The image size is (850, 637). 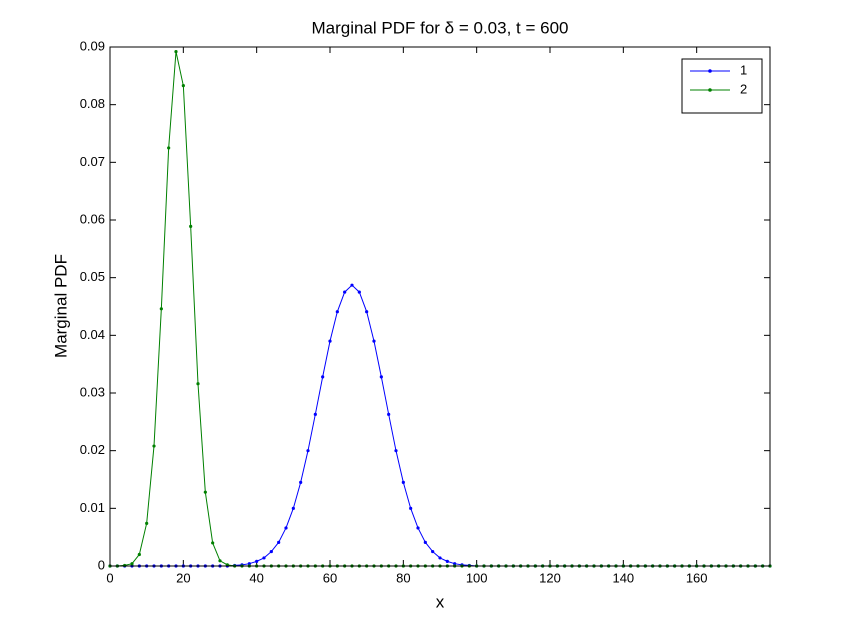 I want to click on y-axis-label: Marginal PDF, so click(x=60, y=306).